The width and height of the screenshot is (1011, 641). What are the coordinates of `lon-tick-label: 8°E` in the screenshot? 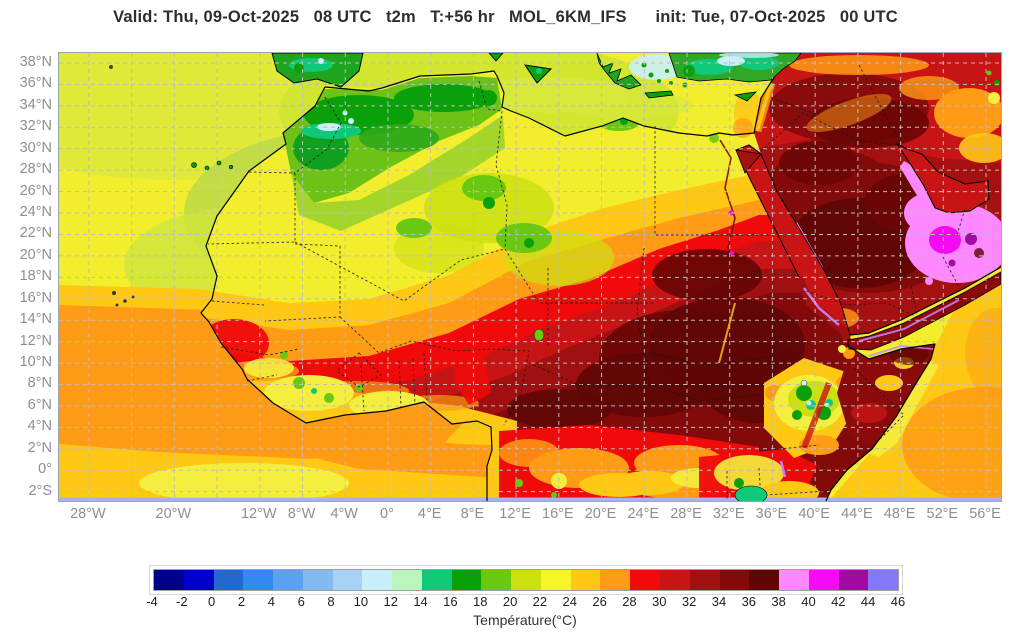 It's located at (472, 514).